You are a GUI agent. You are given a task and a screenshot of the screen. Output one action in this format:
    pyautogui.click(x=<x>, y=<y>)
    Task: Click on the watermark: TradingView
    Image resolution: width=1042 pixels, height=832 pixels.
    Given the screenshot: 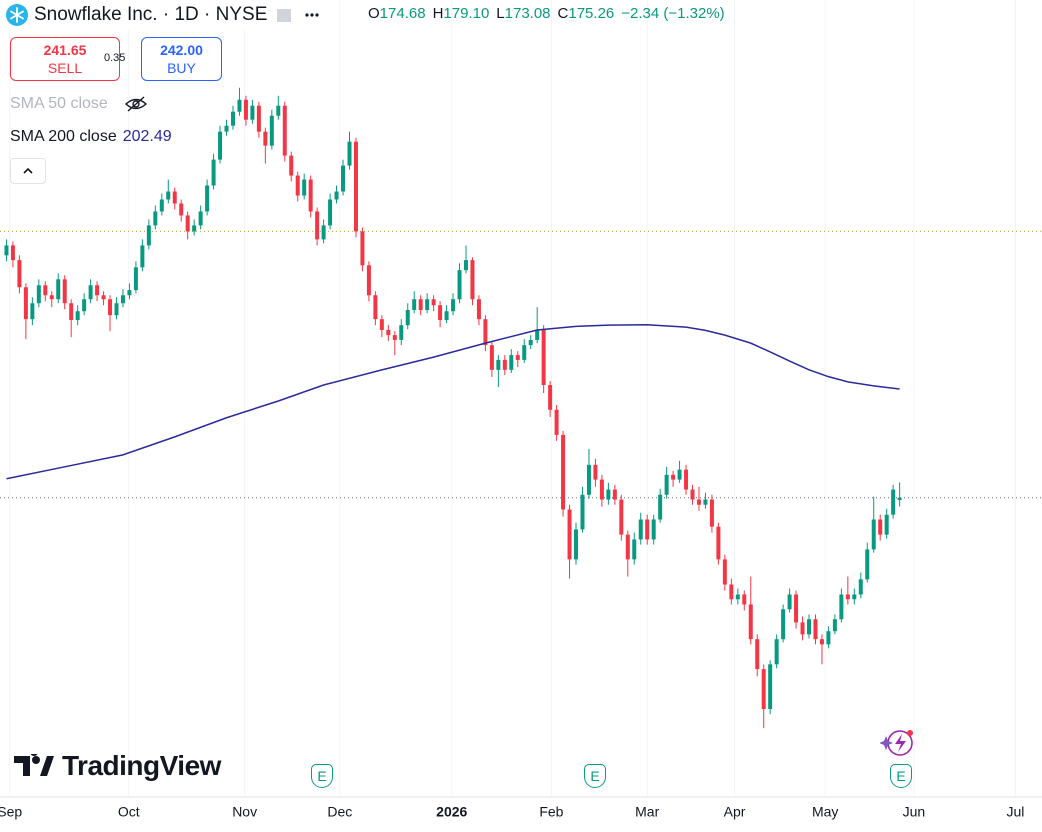 What is the action you would take?
    pyautogui.click(x=117, y=766)
    